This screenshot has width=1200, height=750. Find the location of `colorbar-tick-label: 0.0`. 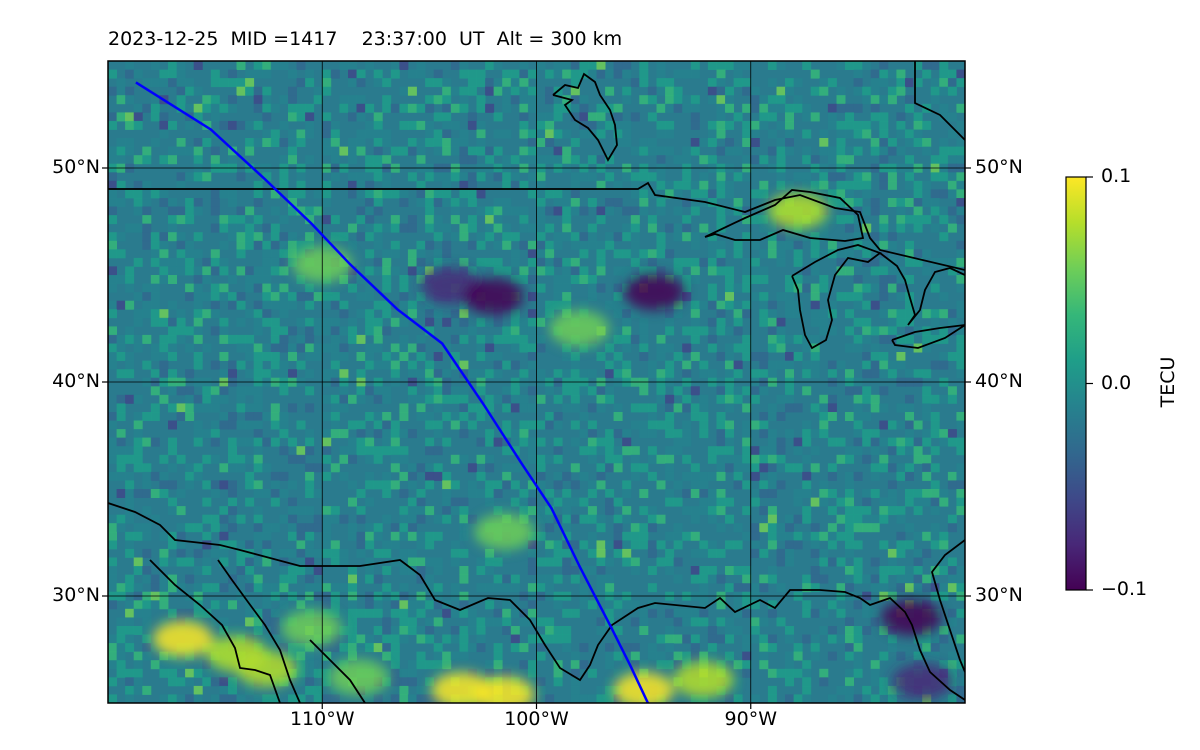

colorbar-tick-label: 0.0 is located at coordinates (1116, 382).